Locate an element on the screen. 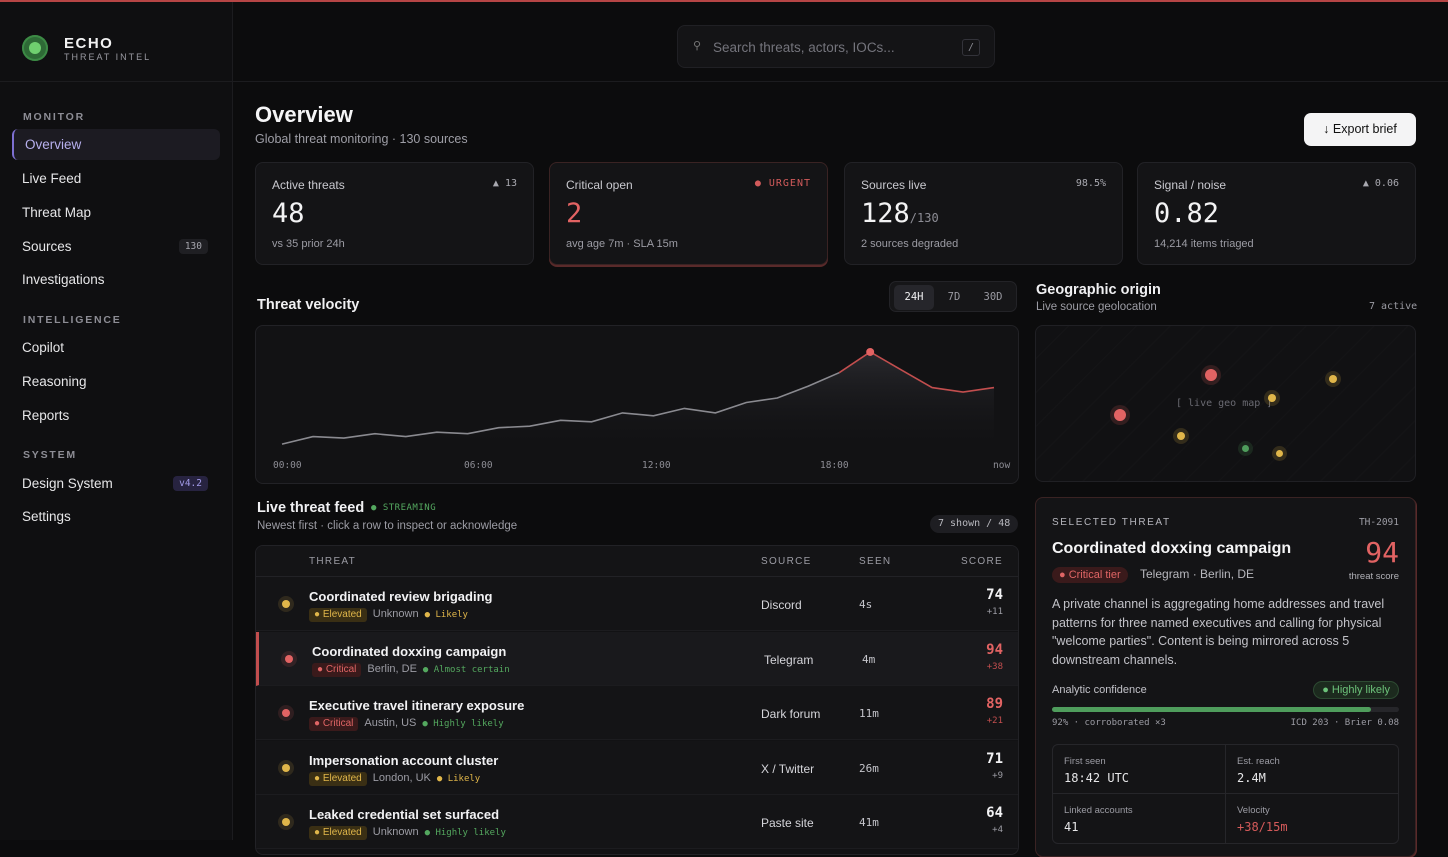  confidence-label: Likely is located at coordinates (451, 615).